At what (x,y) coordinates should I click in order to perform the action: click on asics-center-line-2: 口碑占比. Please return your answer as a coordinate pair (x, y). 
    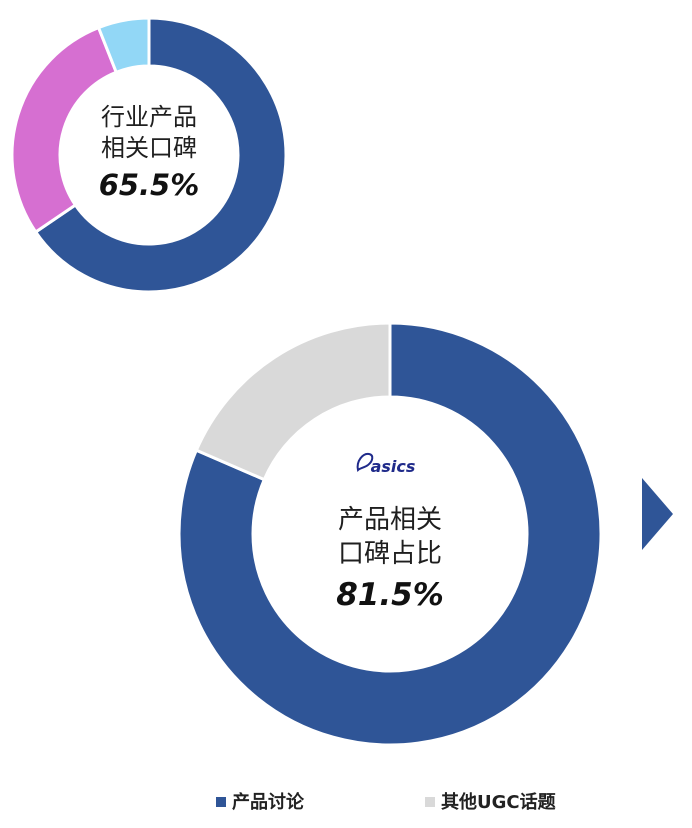
    Looking at the image, I should click on (390, 554).